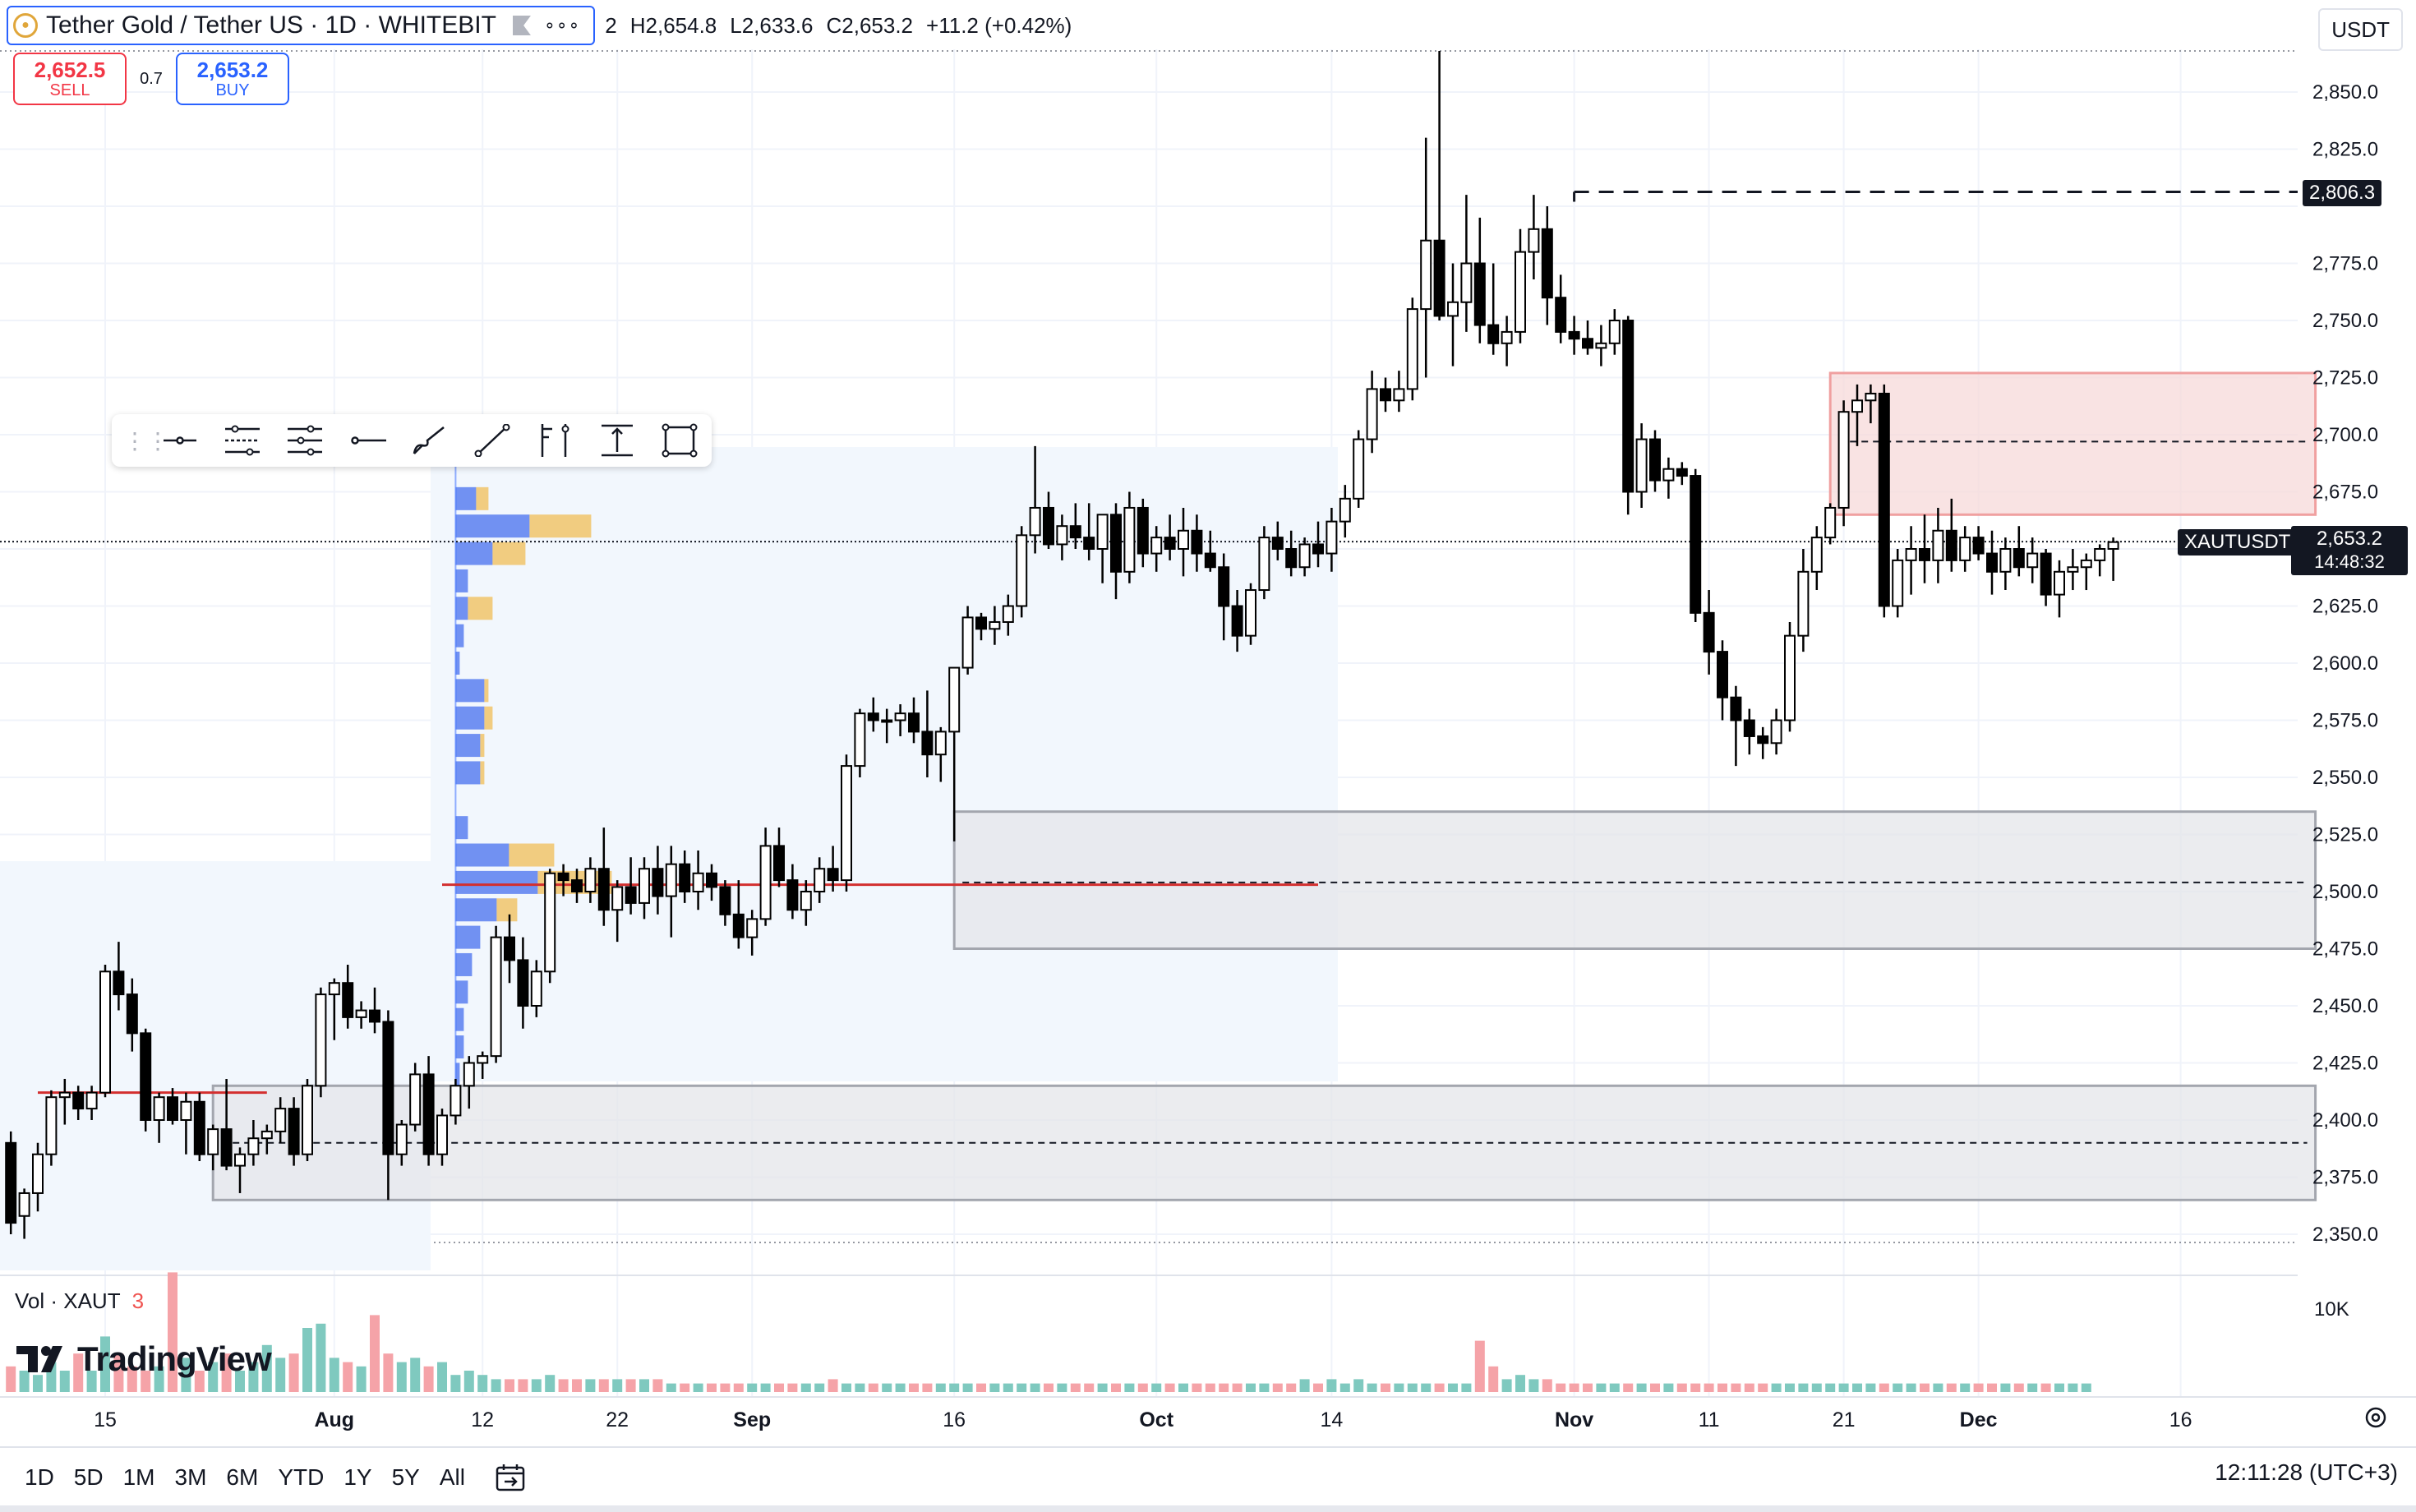 The height and width of the screenshot is (1512, 2416). What do you see at coordinates (40, 1477) in the screenshot?
I see `range-1d: 1D` at bounding box center [40, 1477].